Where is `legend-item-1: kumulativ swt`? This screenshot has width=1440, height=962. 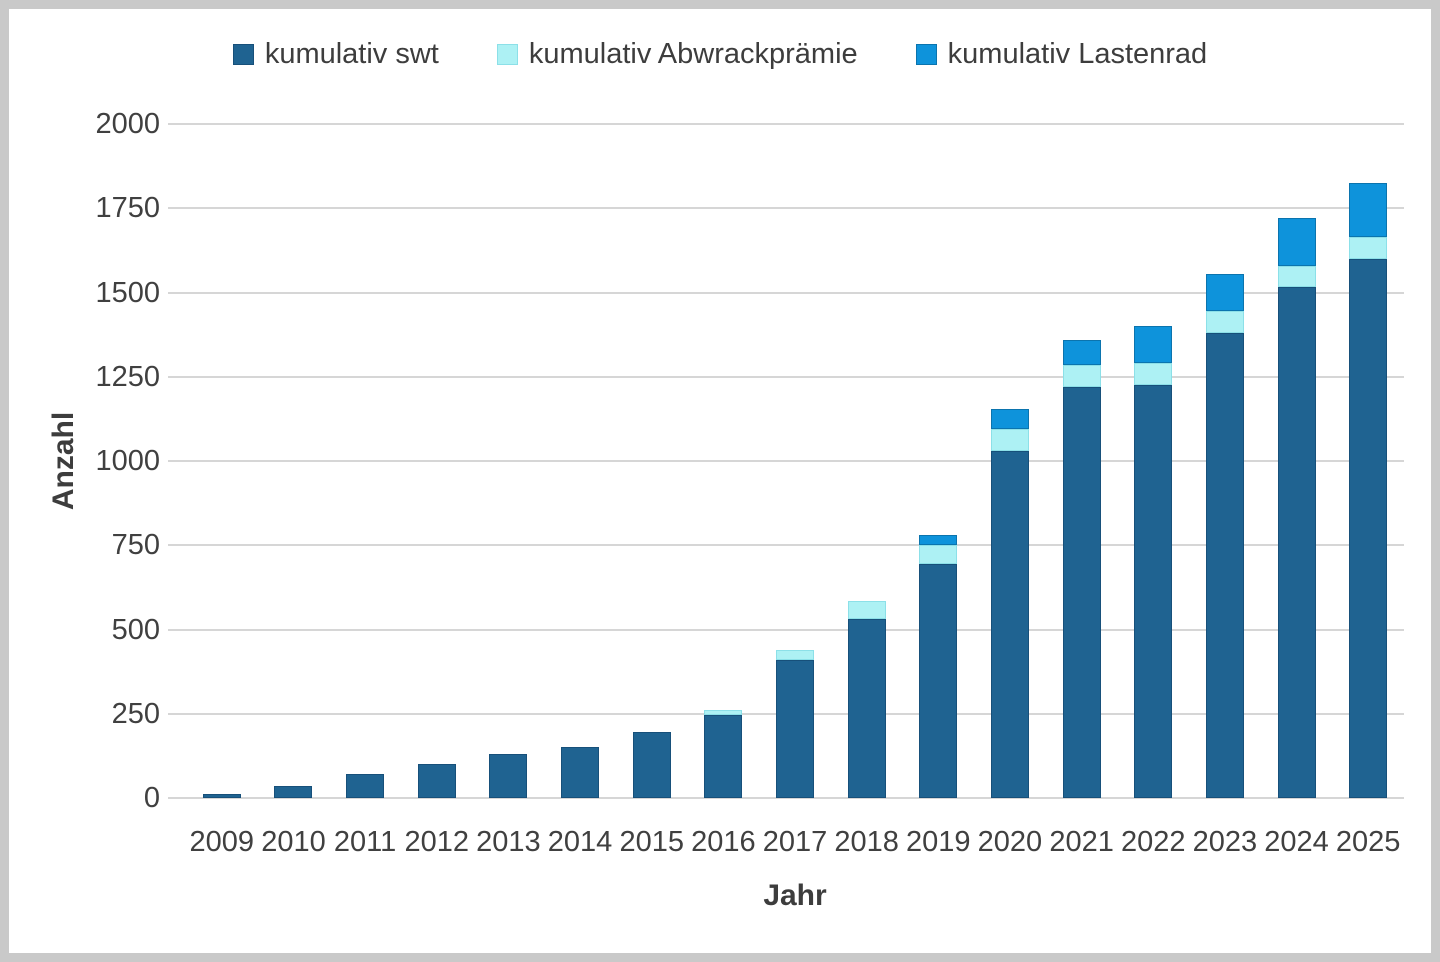
legend-item-1: kumulativ swt is located at coordinates (335, 54).